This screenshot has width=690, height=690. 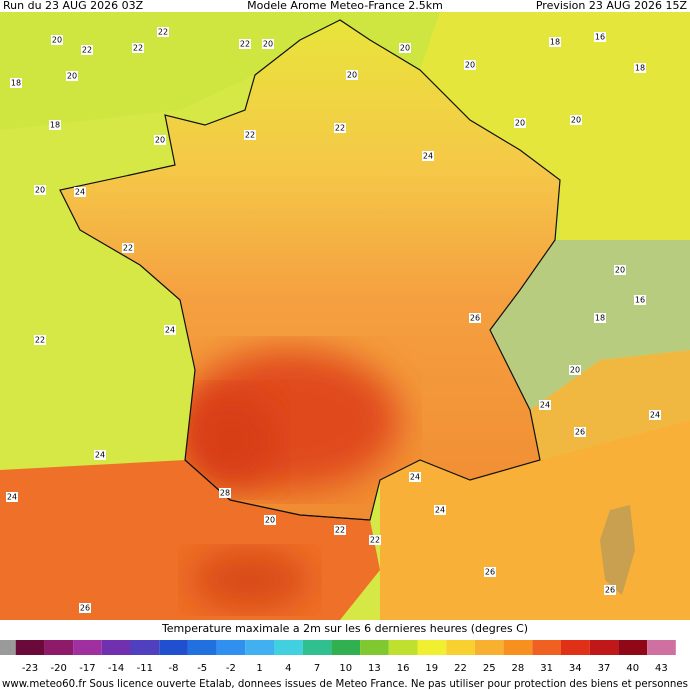 I want to click on colorbar-label: 34, so click(x=575, y=668).